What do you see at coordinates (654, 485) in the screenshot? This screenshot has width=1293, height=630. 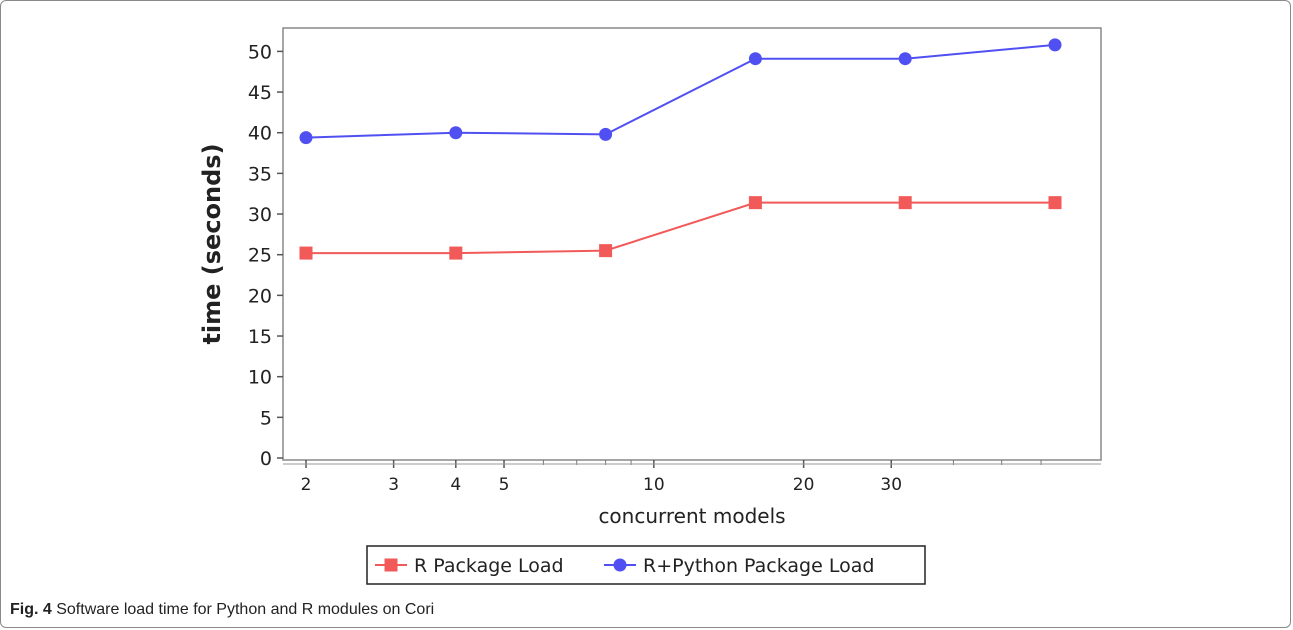 I see `x-tick-label: 10` at bounding box center [654, 485].